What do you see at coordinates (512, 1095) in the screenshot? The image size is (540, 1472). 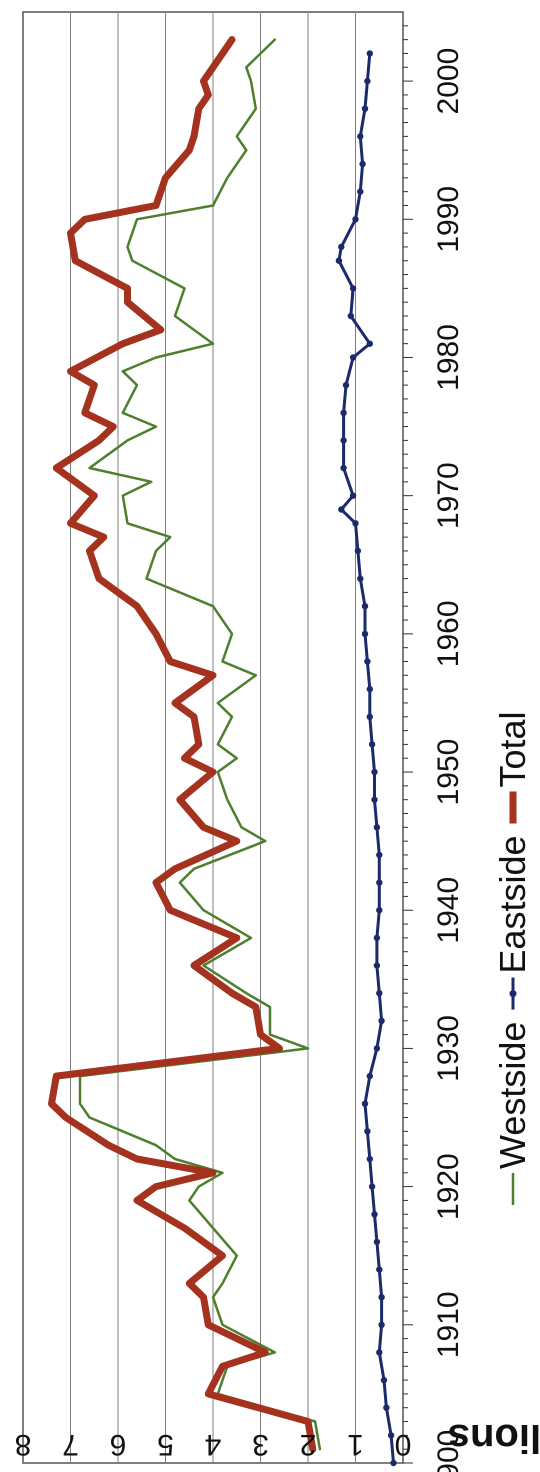 I see `legend-label: Westside` at bounding box center [512, 1095].